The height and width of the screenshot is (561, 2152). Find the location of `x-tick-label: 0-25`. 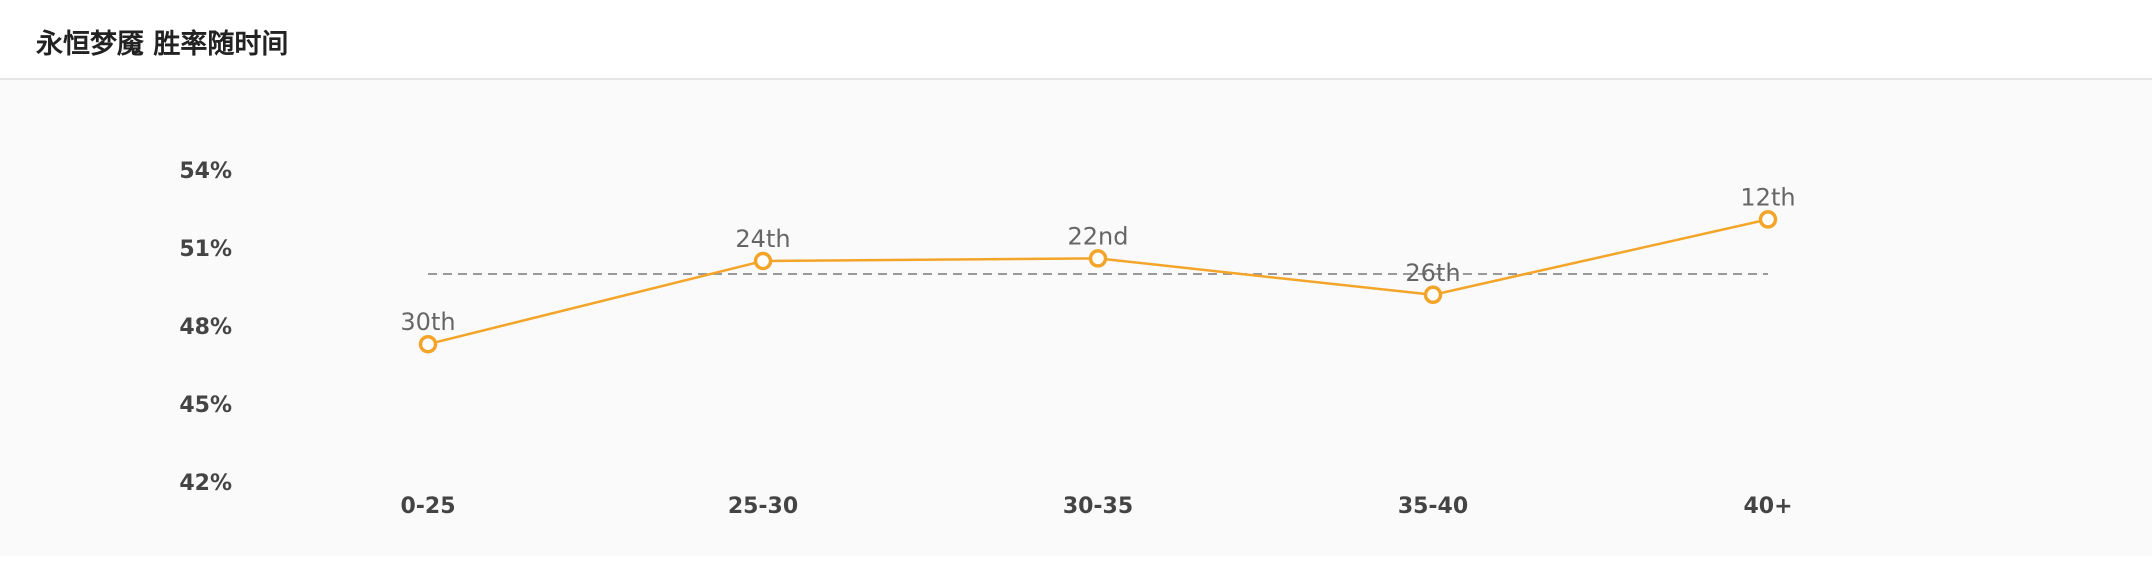

x-tick-label: 0-25 is located at coordinates (427, 506).